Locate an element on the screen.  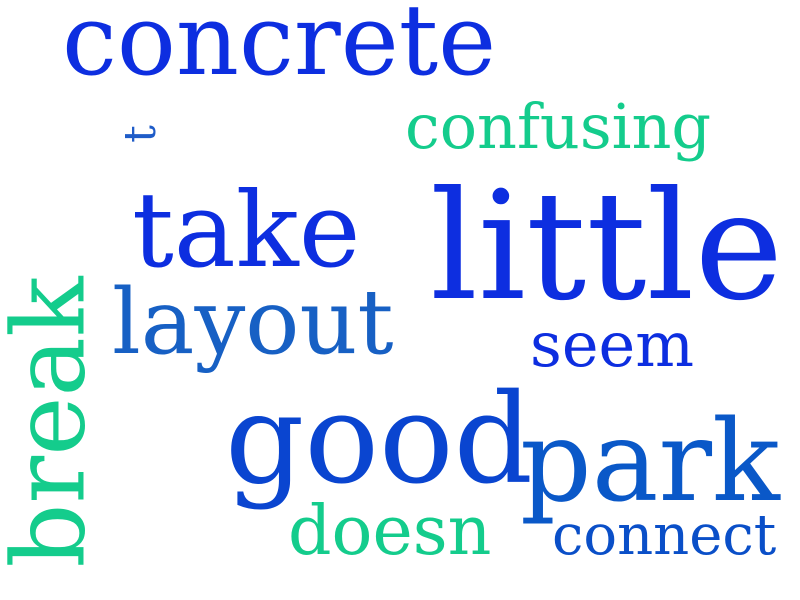
word-break: break is located at coordinates (54, 422).